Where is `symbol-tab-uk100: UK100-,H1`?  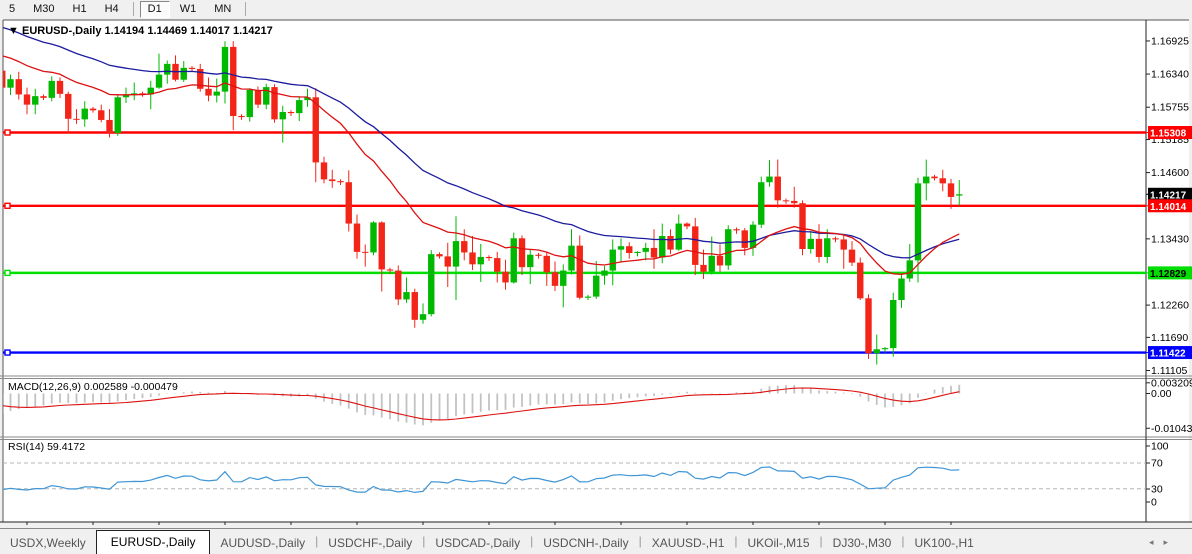 symbol-tab-uk100: UK100-,H1 is located at coordinates (944, 543).